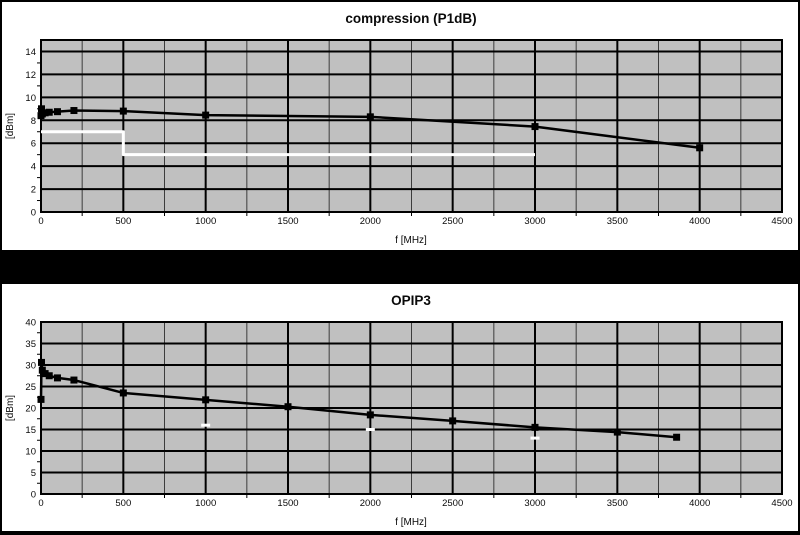 The height and width of the screenshot is (535, 800). Describe the element at coordinates (33, 144) in the screenshot. I see `y-tick-label: 6` at that location.